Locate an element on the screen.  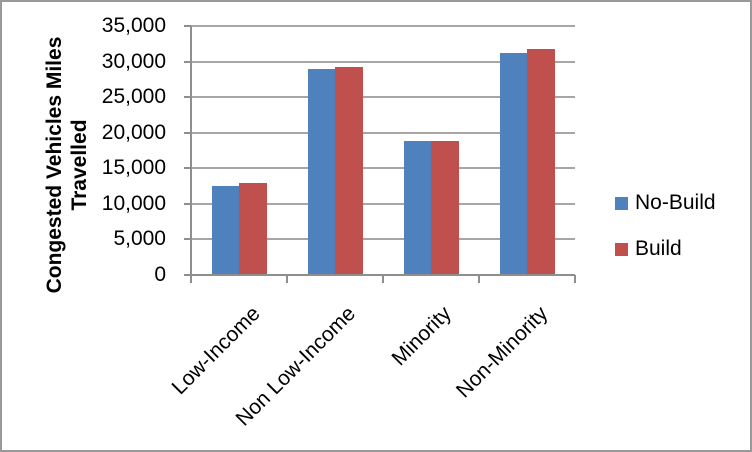
bar-build-non-low-income is located at coordinates (349, 171).